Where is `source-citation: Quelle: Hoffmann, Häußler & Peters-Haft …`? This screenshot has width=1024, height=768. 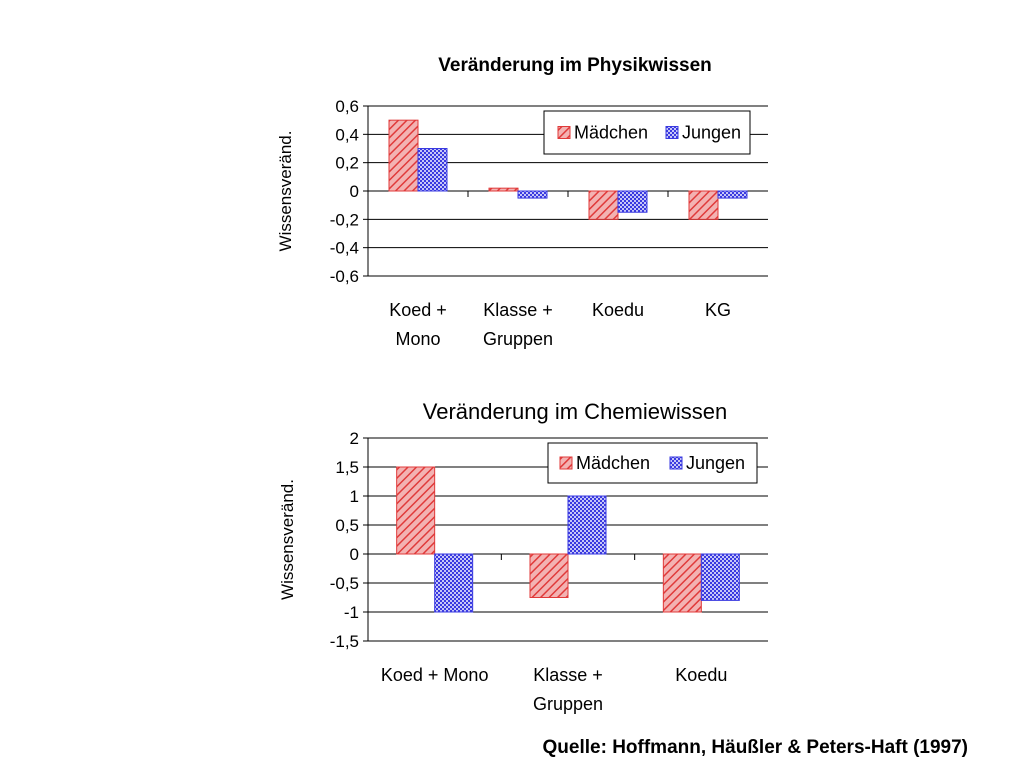 source-citation: Quelle: Hoffmann, Häußler & Peters-Haft … is located at coordinates (755, 747).